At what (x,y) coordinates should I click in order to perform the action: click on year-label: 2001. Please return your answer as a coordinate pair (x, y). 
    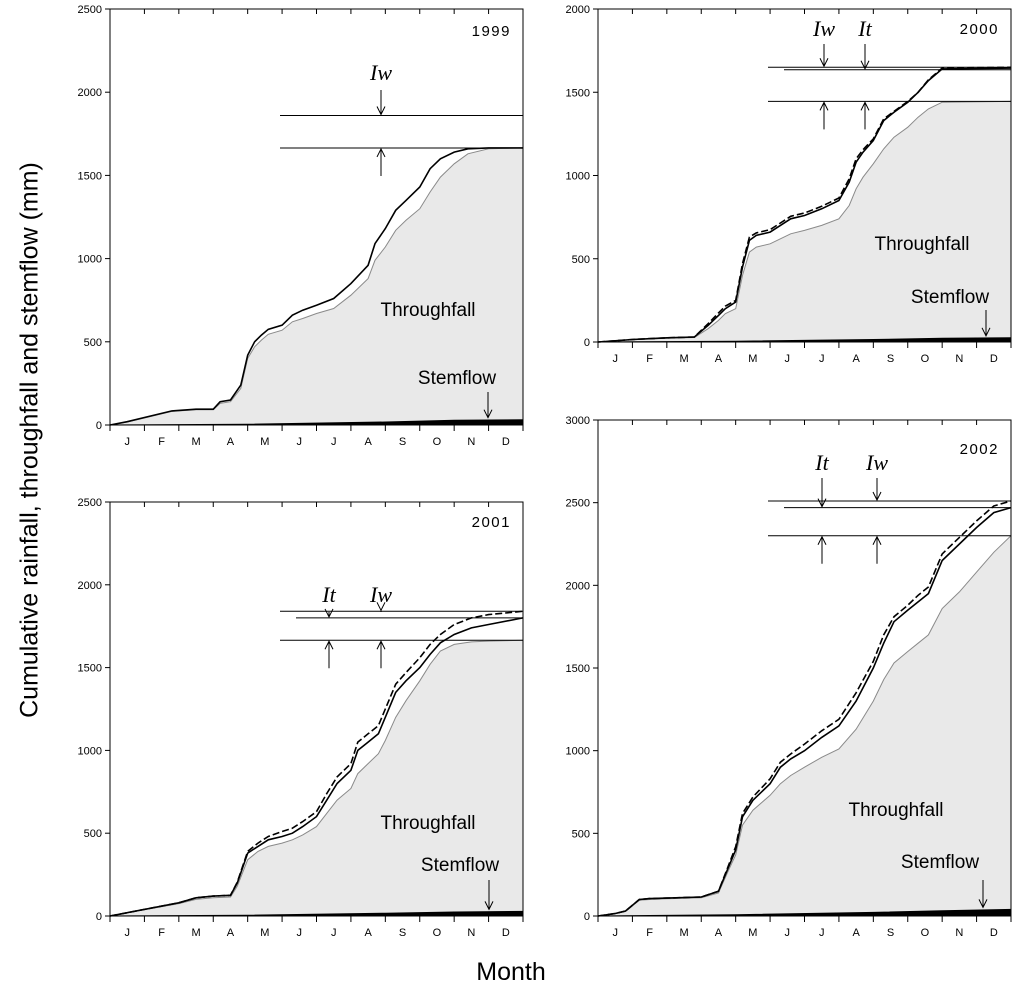
    Looking at the image, I should click on (491, 522).